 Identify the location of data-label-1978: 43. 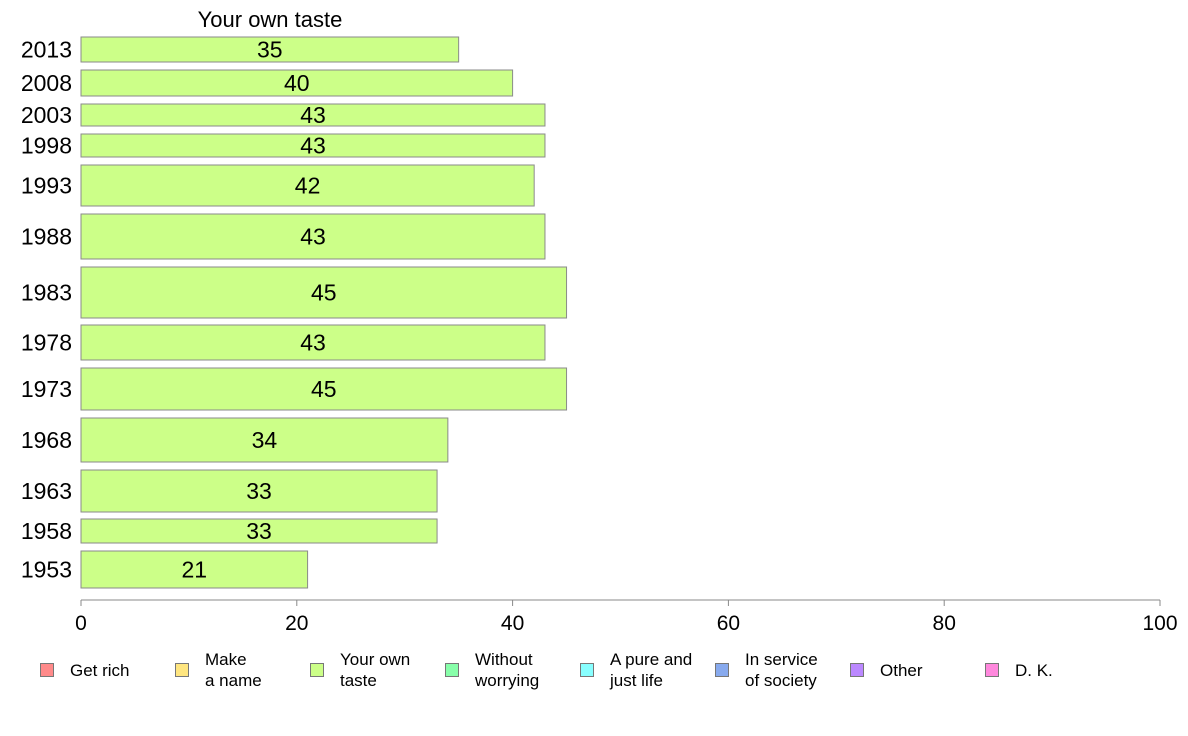
(313, 343).